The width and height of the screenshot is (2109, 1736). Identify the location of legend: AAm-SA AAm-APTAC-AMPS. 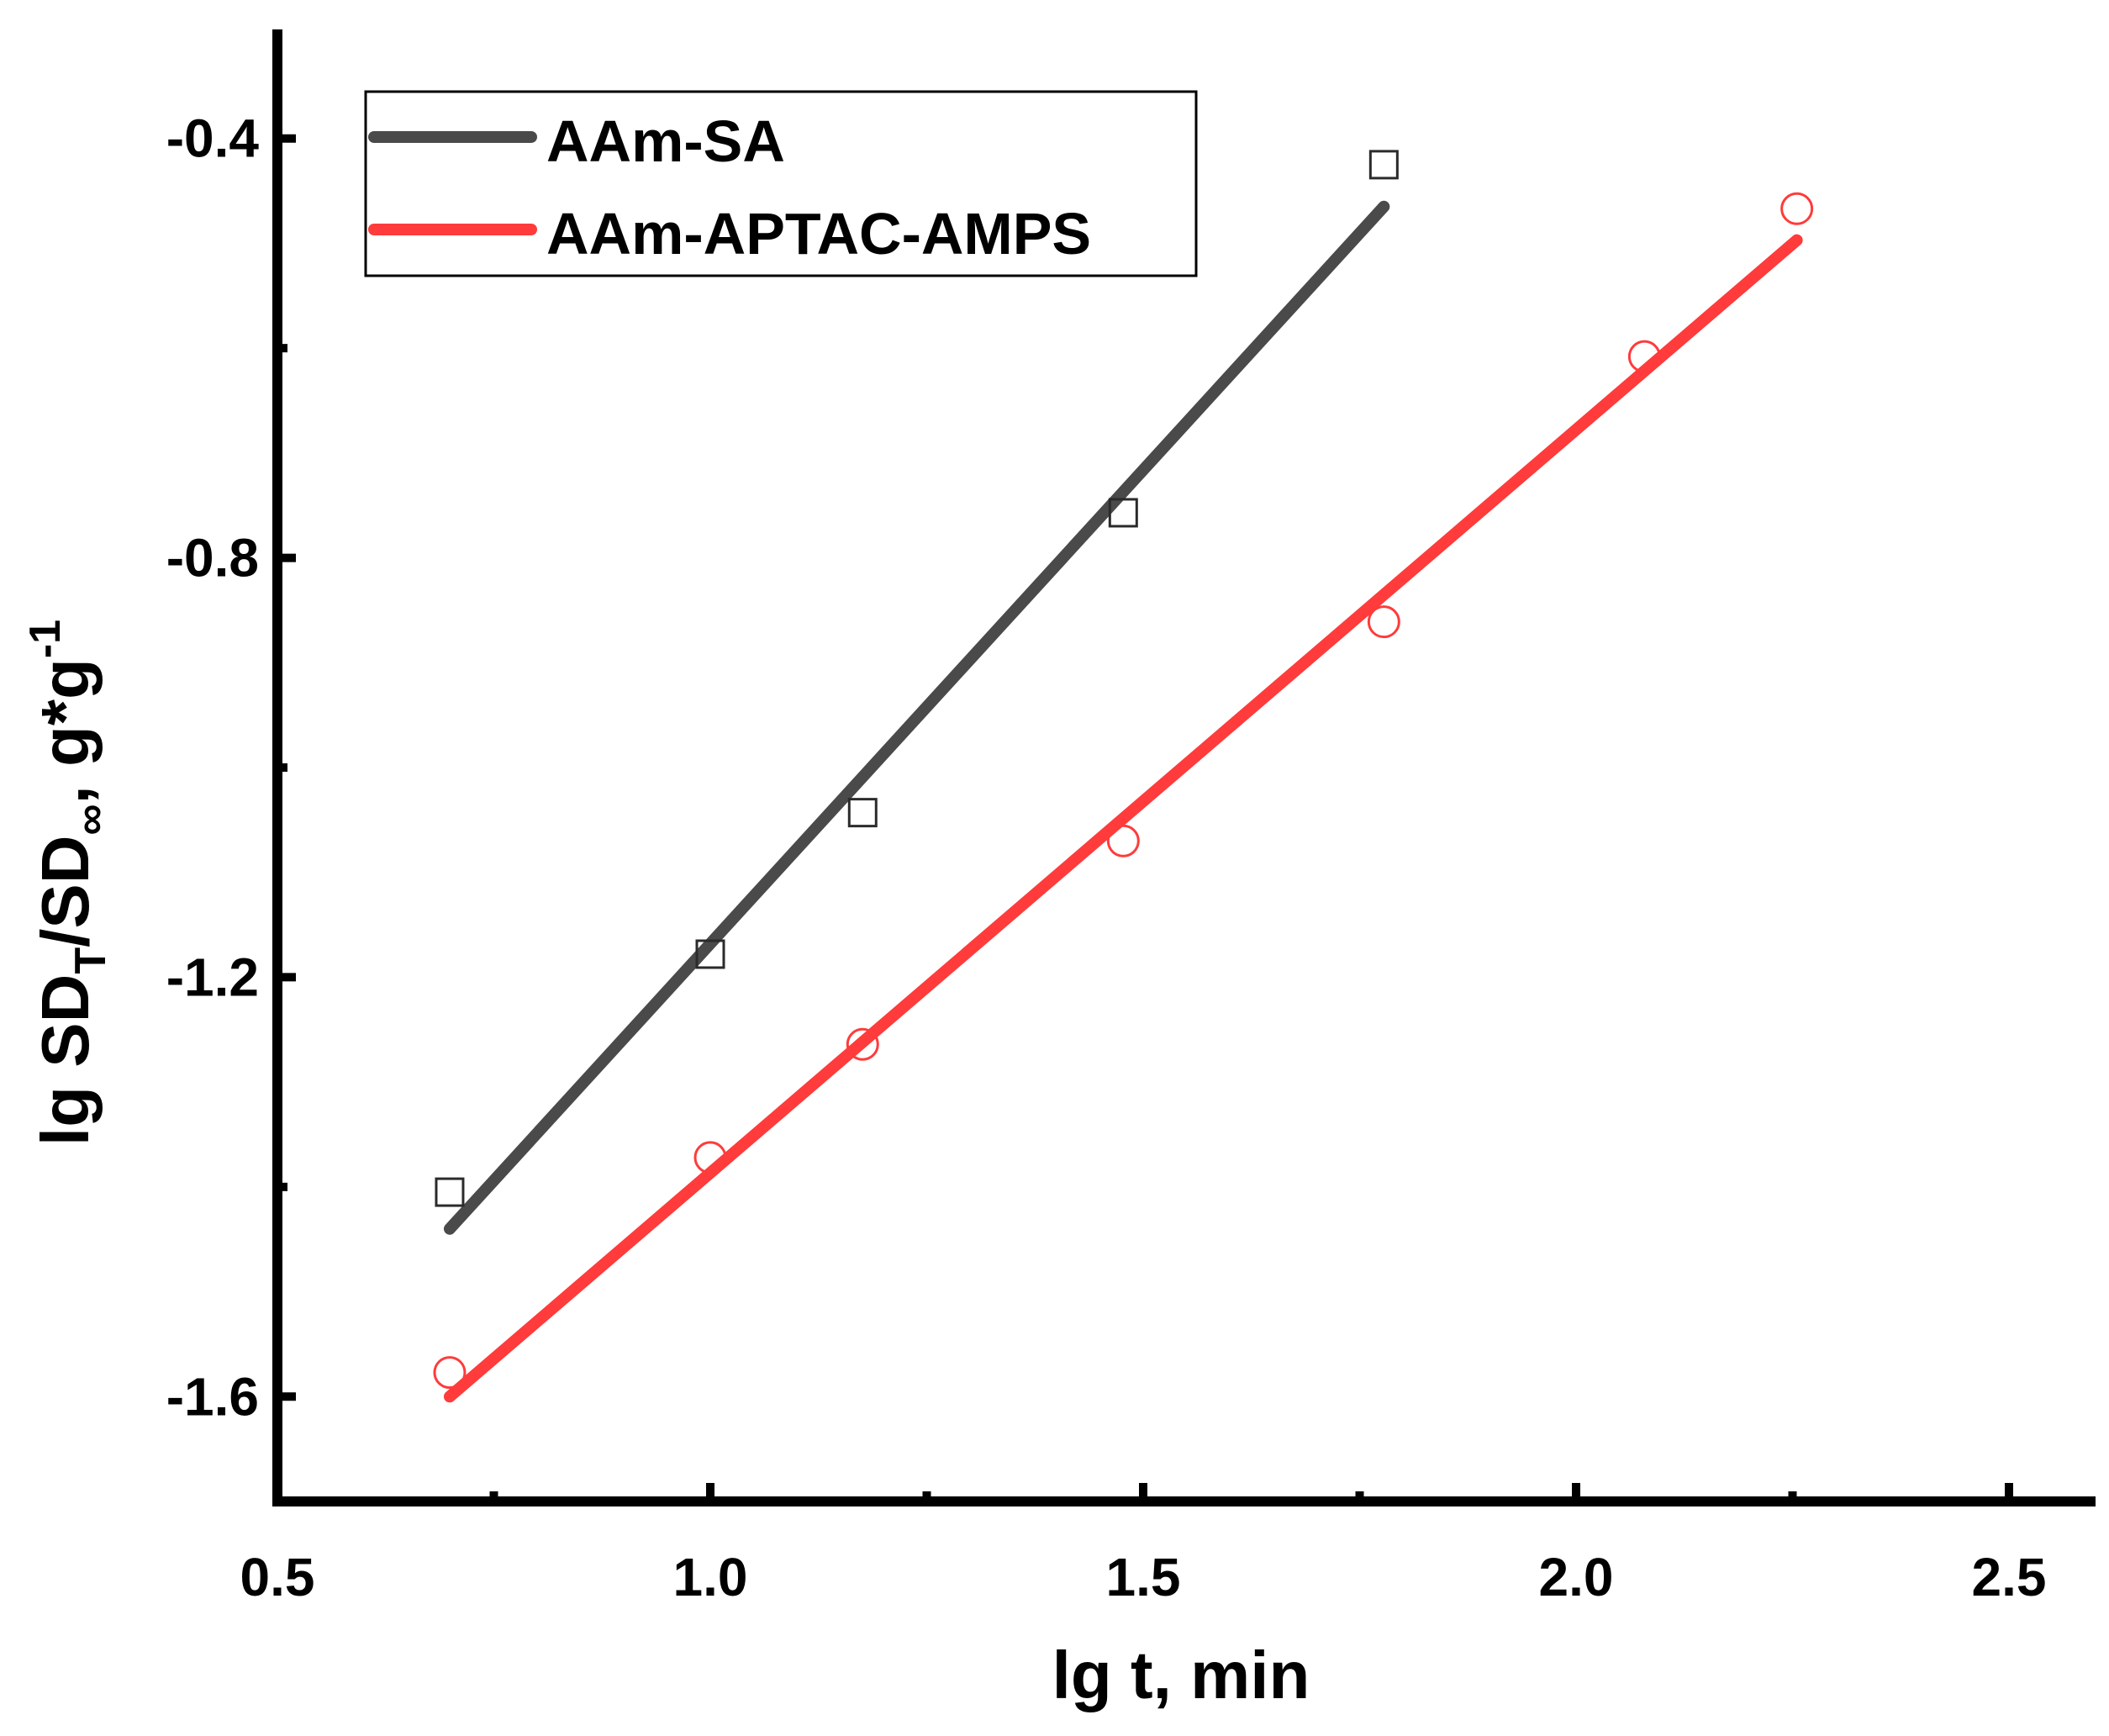
(781, 183).